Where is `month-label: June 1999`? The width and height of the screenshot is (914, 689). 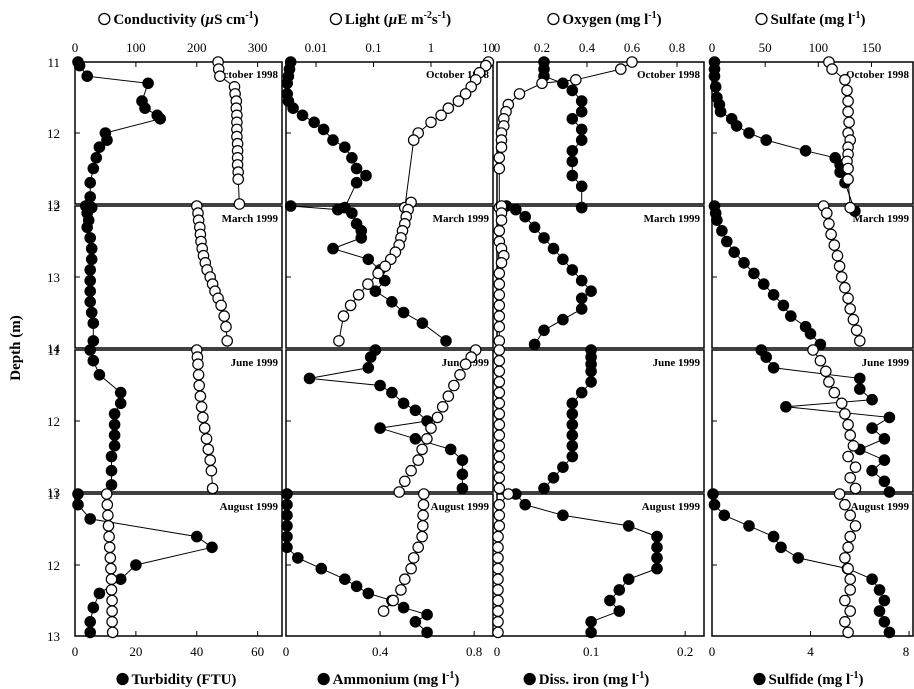 month-label: June 1999 is located at coordinates (255, 363).